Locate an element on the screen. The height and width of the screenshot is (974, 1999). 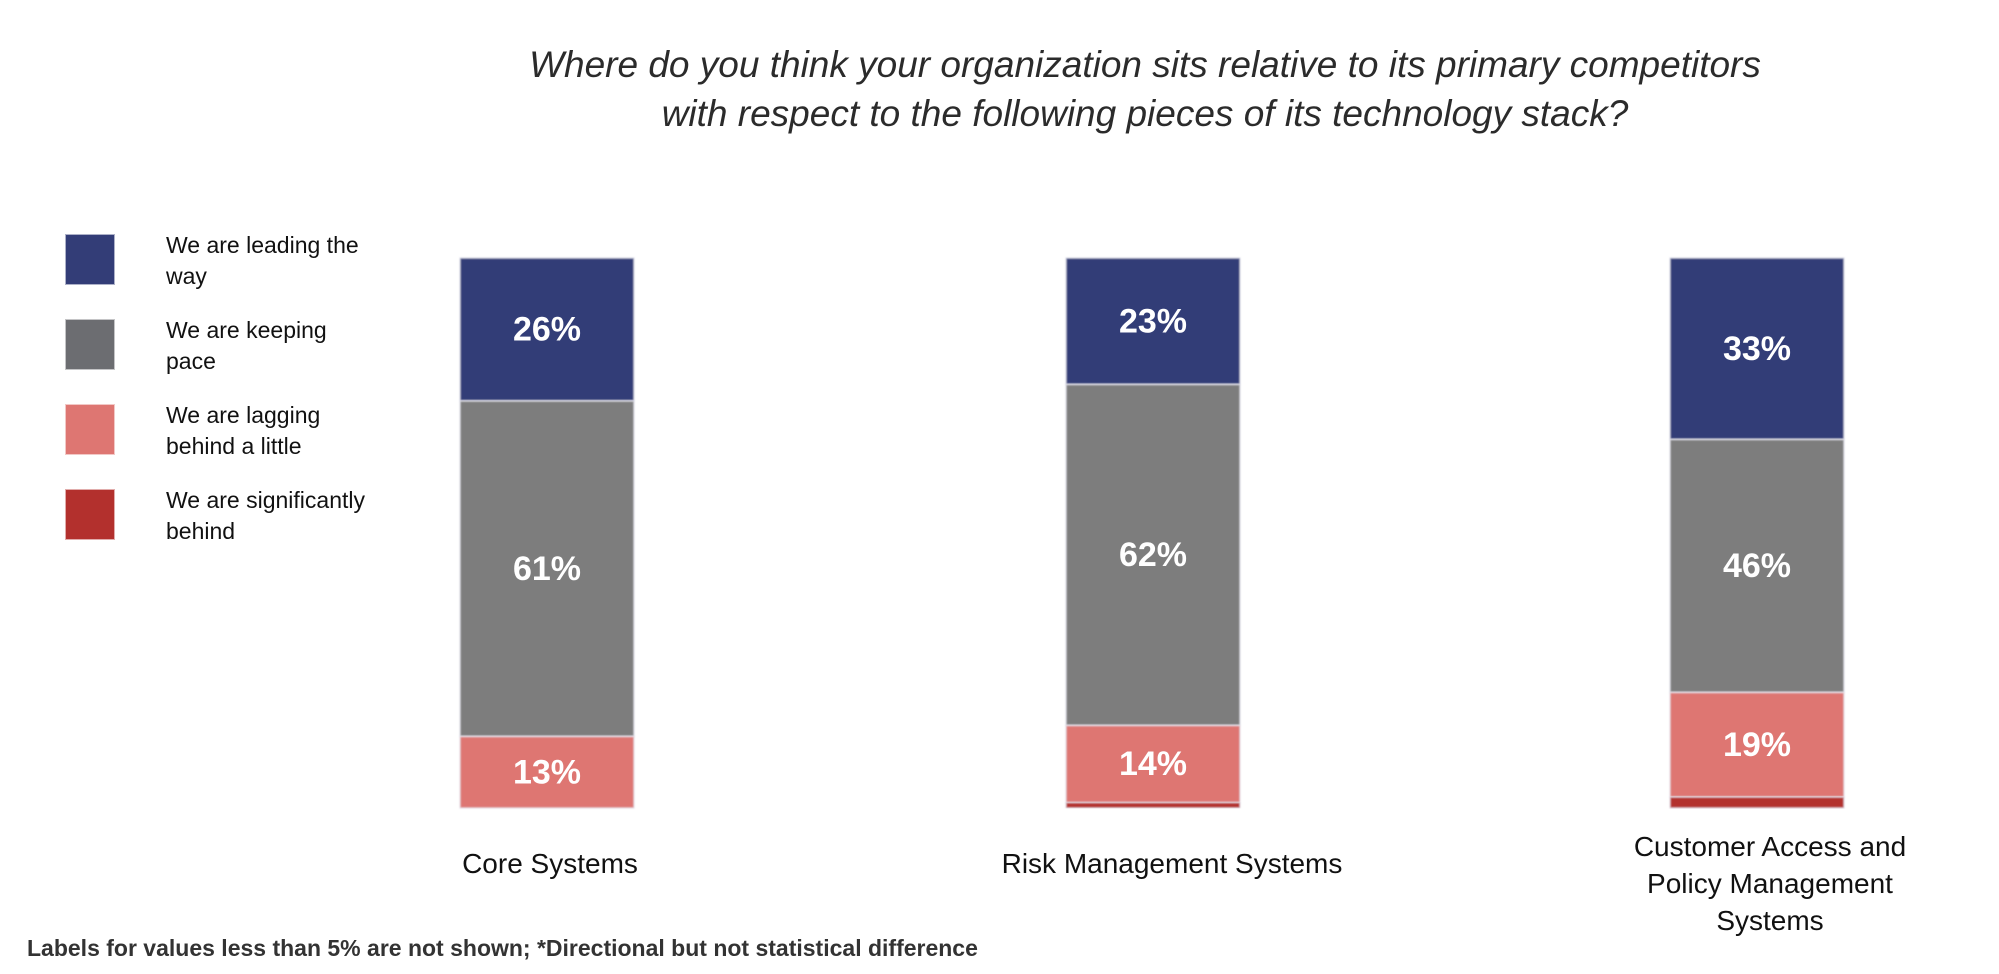
bar-value-label: 61% is located at coordinates (547, 569).